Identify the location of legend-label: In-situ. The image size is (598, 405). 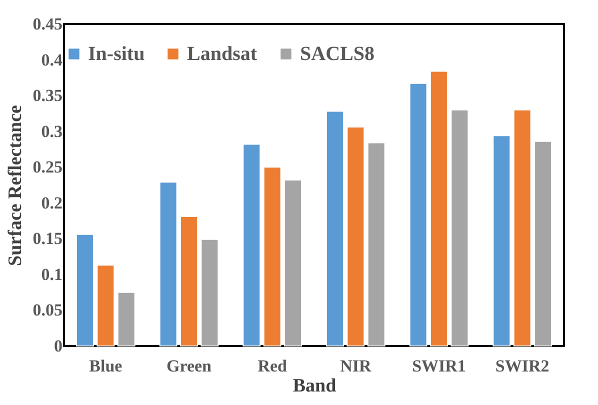
(116, 54).